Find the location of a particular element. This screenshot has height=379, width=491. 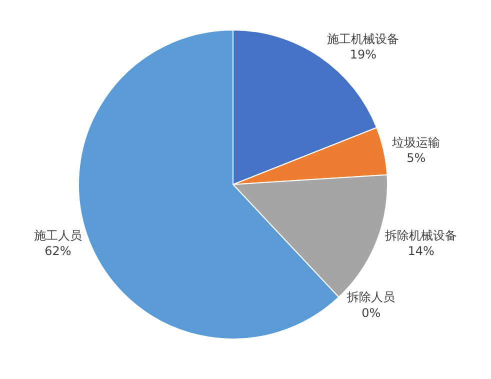

text: 0% is located at coordinates (371, 313).